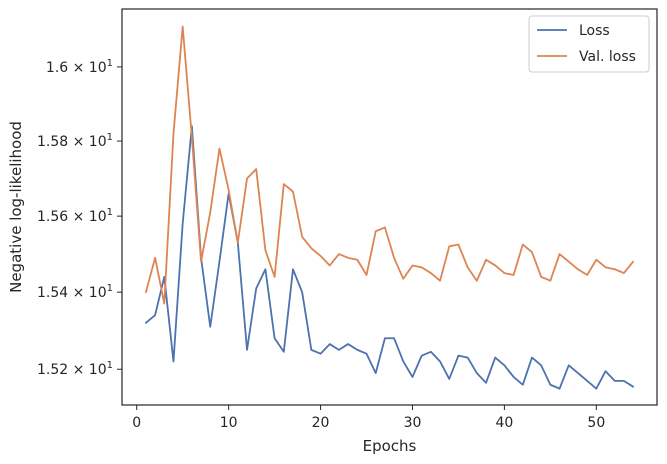 Image resolution: width=667 pixels, height=464 pixels. I want to click on legend-label-val-loss: Val. loss, so click(607, 57).